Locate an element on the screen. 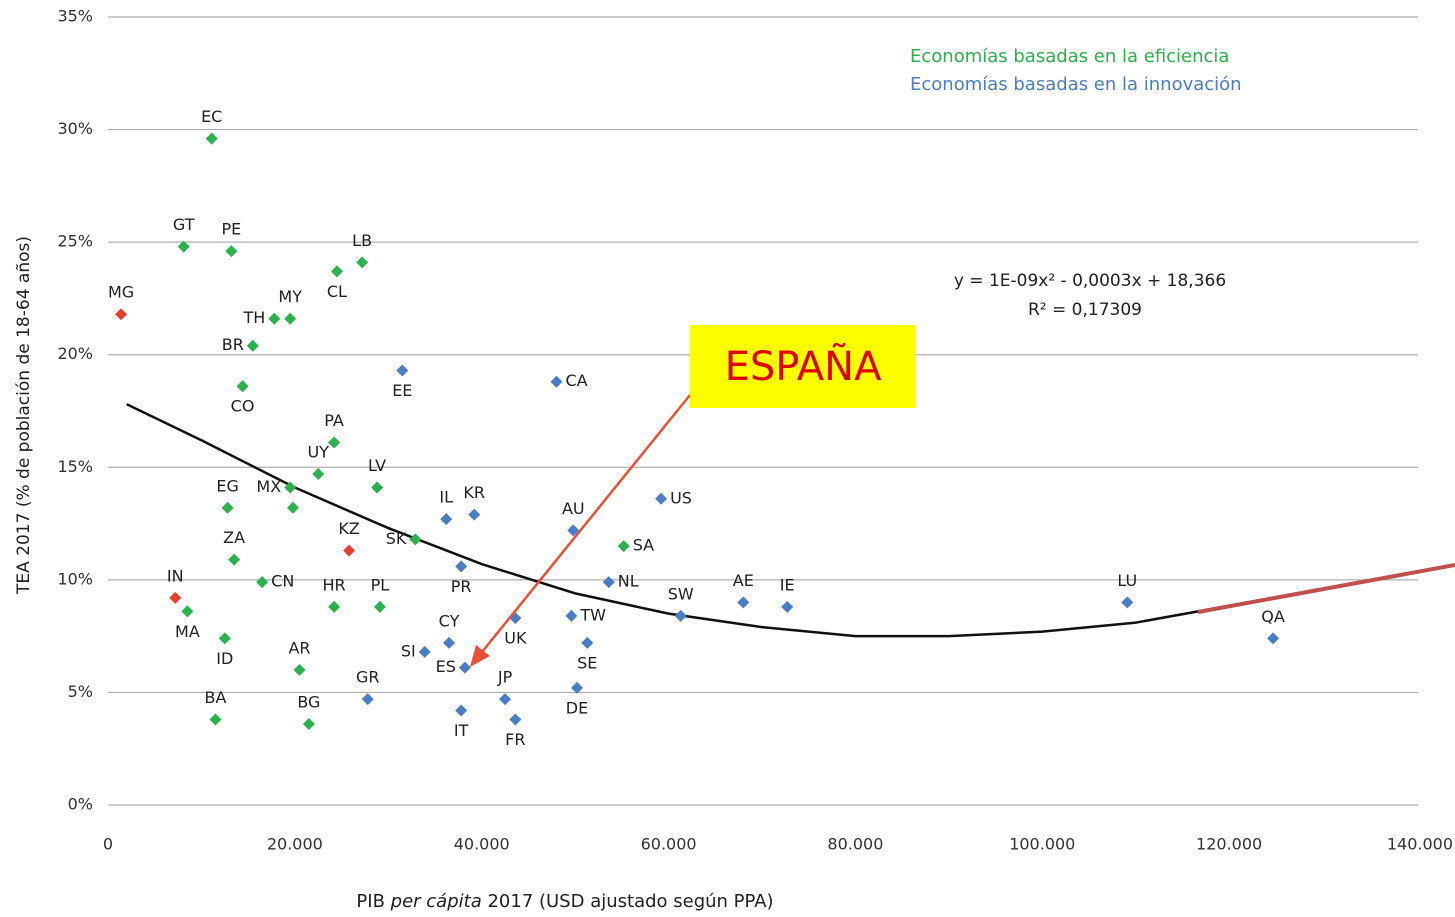  point-label: GT is located at coordinates (184, 224).